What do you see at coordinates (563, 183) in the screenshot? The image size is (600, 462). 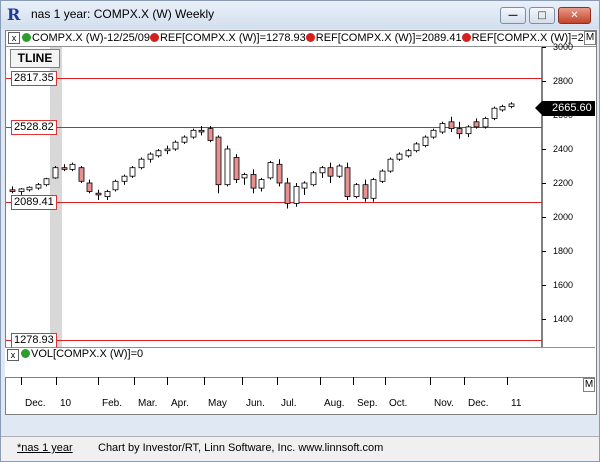 I see `y-tick-label: 2200` at bounding box center [563, 183].